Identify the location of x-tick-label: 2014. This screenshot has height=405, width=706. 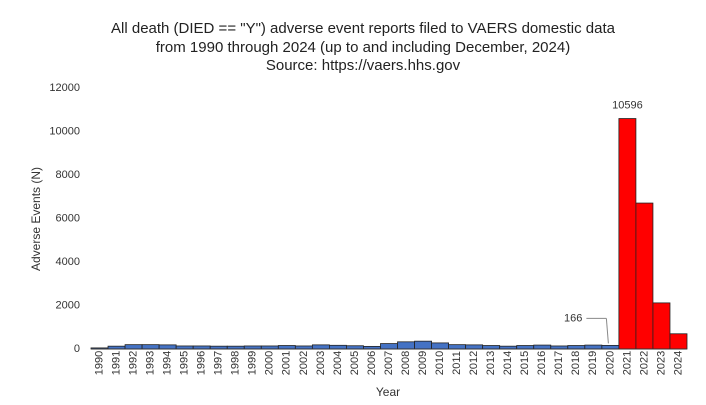
(508, 363).